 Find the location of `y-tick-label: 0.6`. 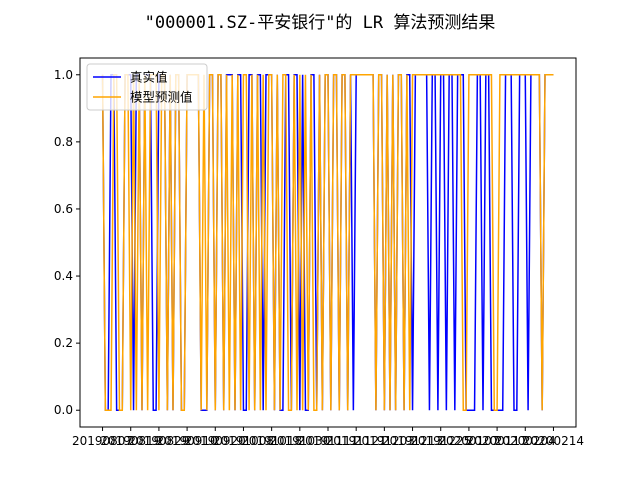

y-tick-label: 0.6 is located at coordinates (63, 209).